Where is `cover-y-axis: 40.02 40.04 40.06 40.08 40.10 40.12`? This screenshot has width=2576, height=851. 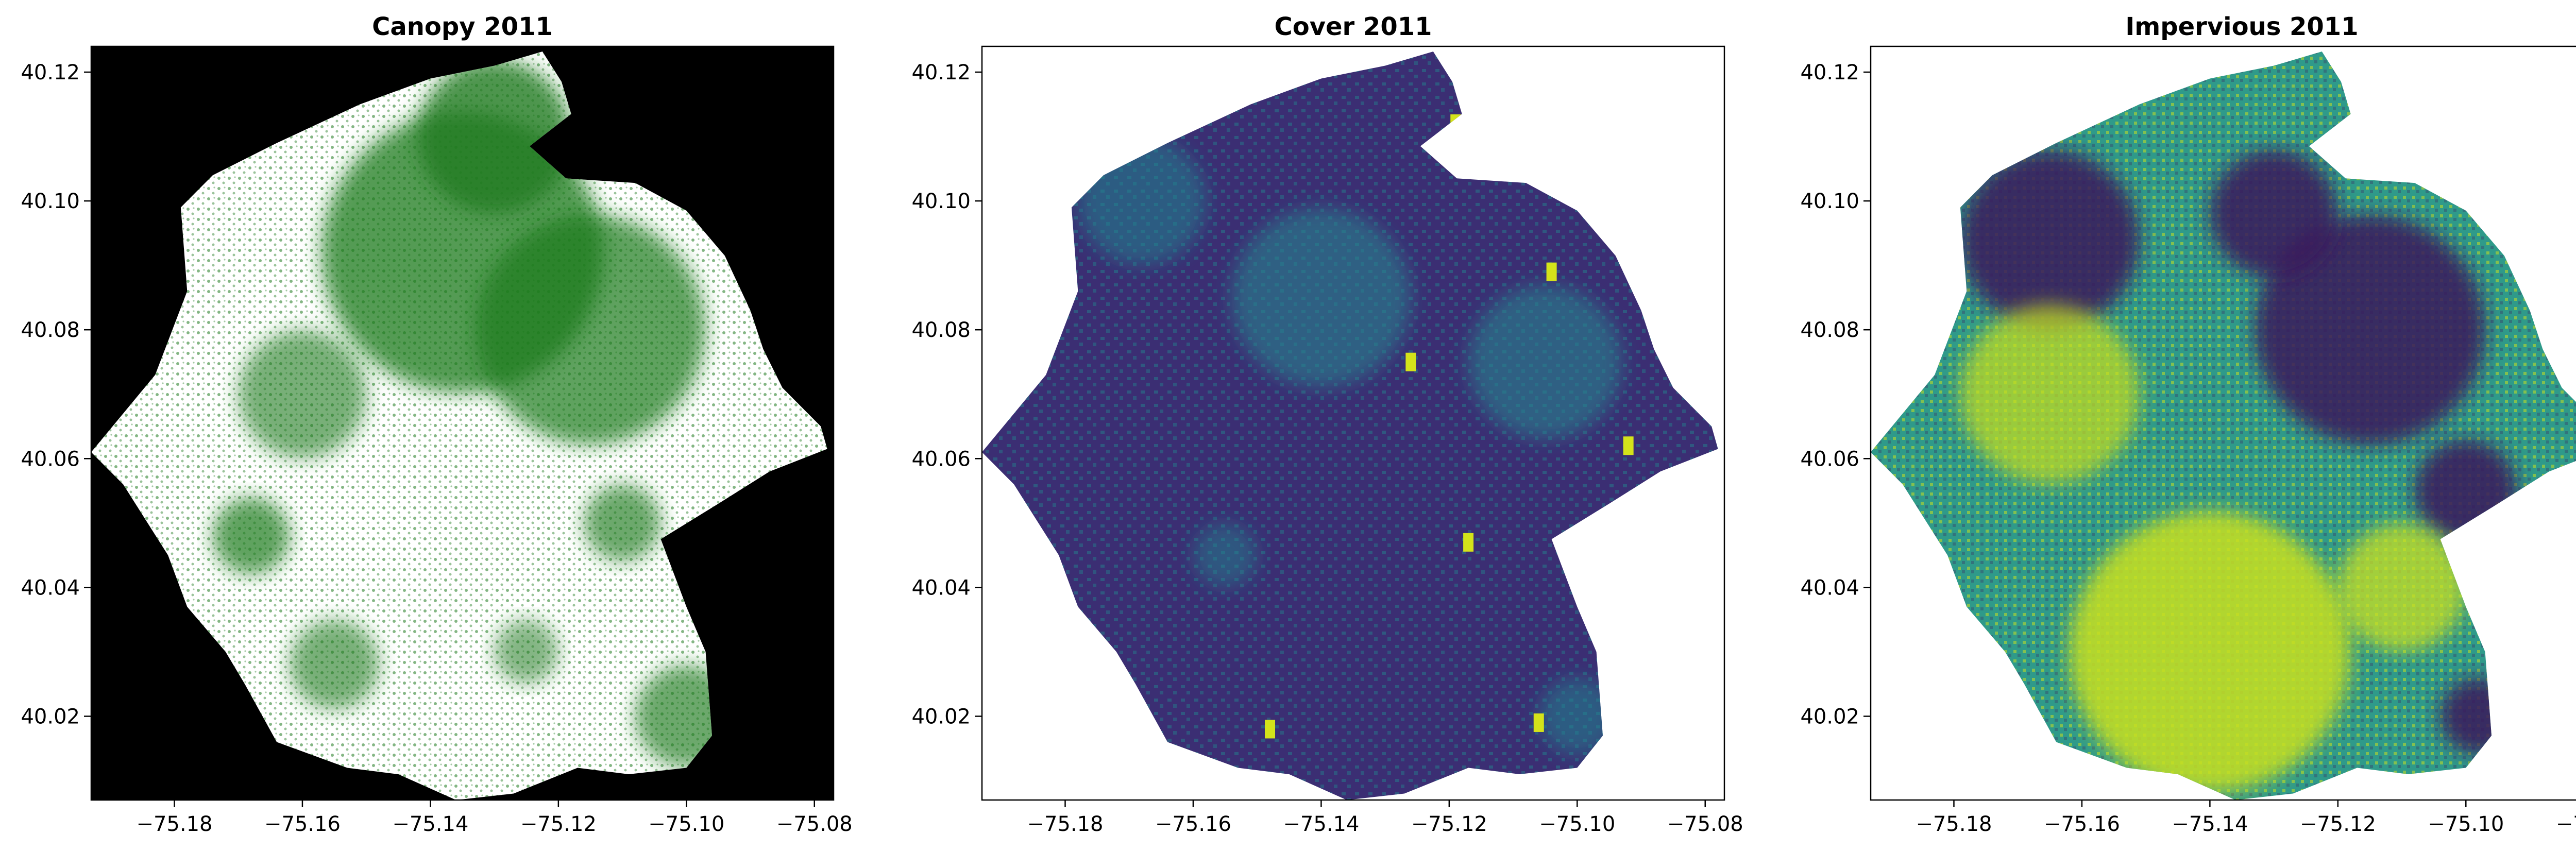 cover-y-axis: 40.02 40.04 40.06 40.08 40.10 40.12 is located at coordinates (946, 394).